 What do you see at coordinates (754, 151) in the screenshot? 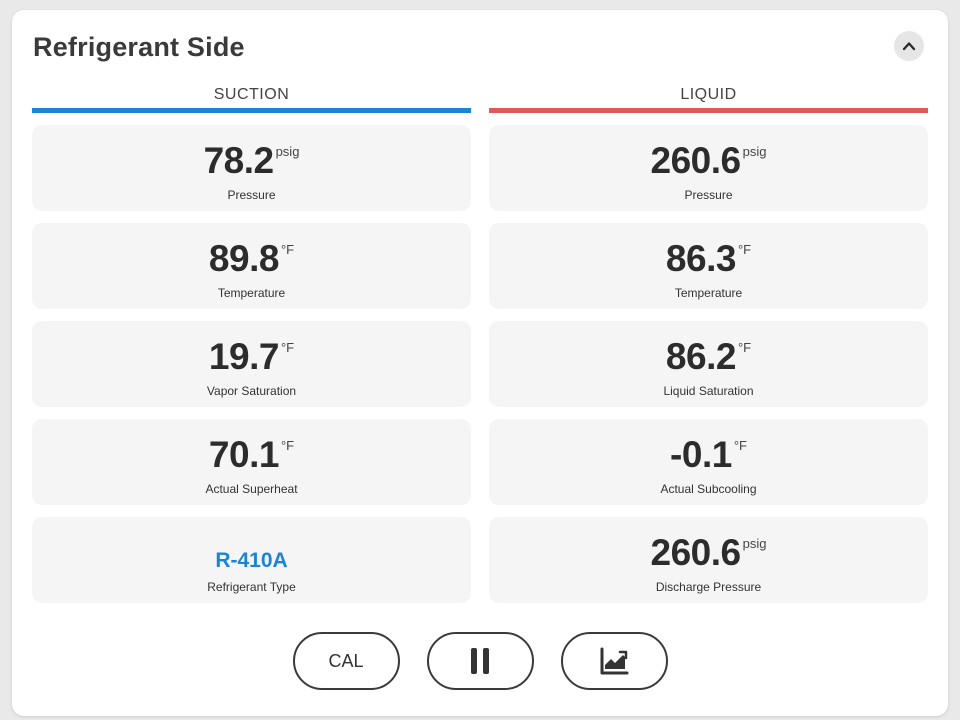
I see `liquid-pressure-unit: psig` at bounding box center [754, 151].